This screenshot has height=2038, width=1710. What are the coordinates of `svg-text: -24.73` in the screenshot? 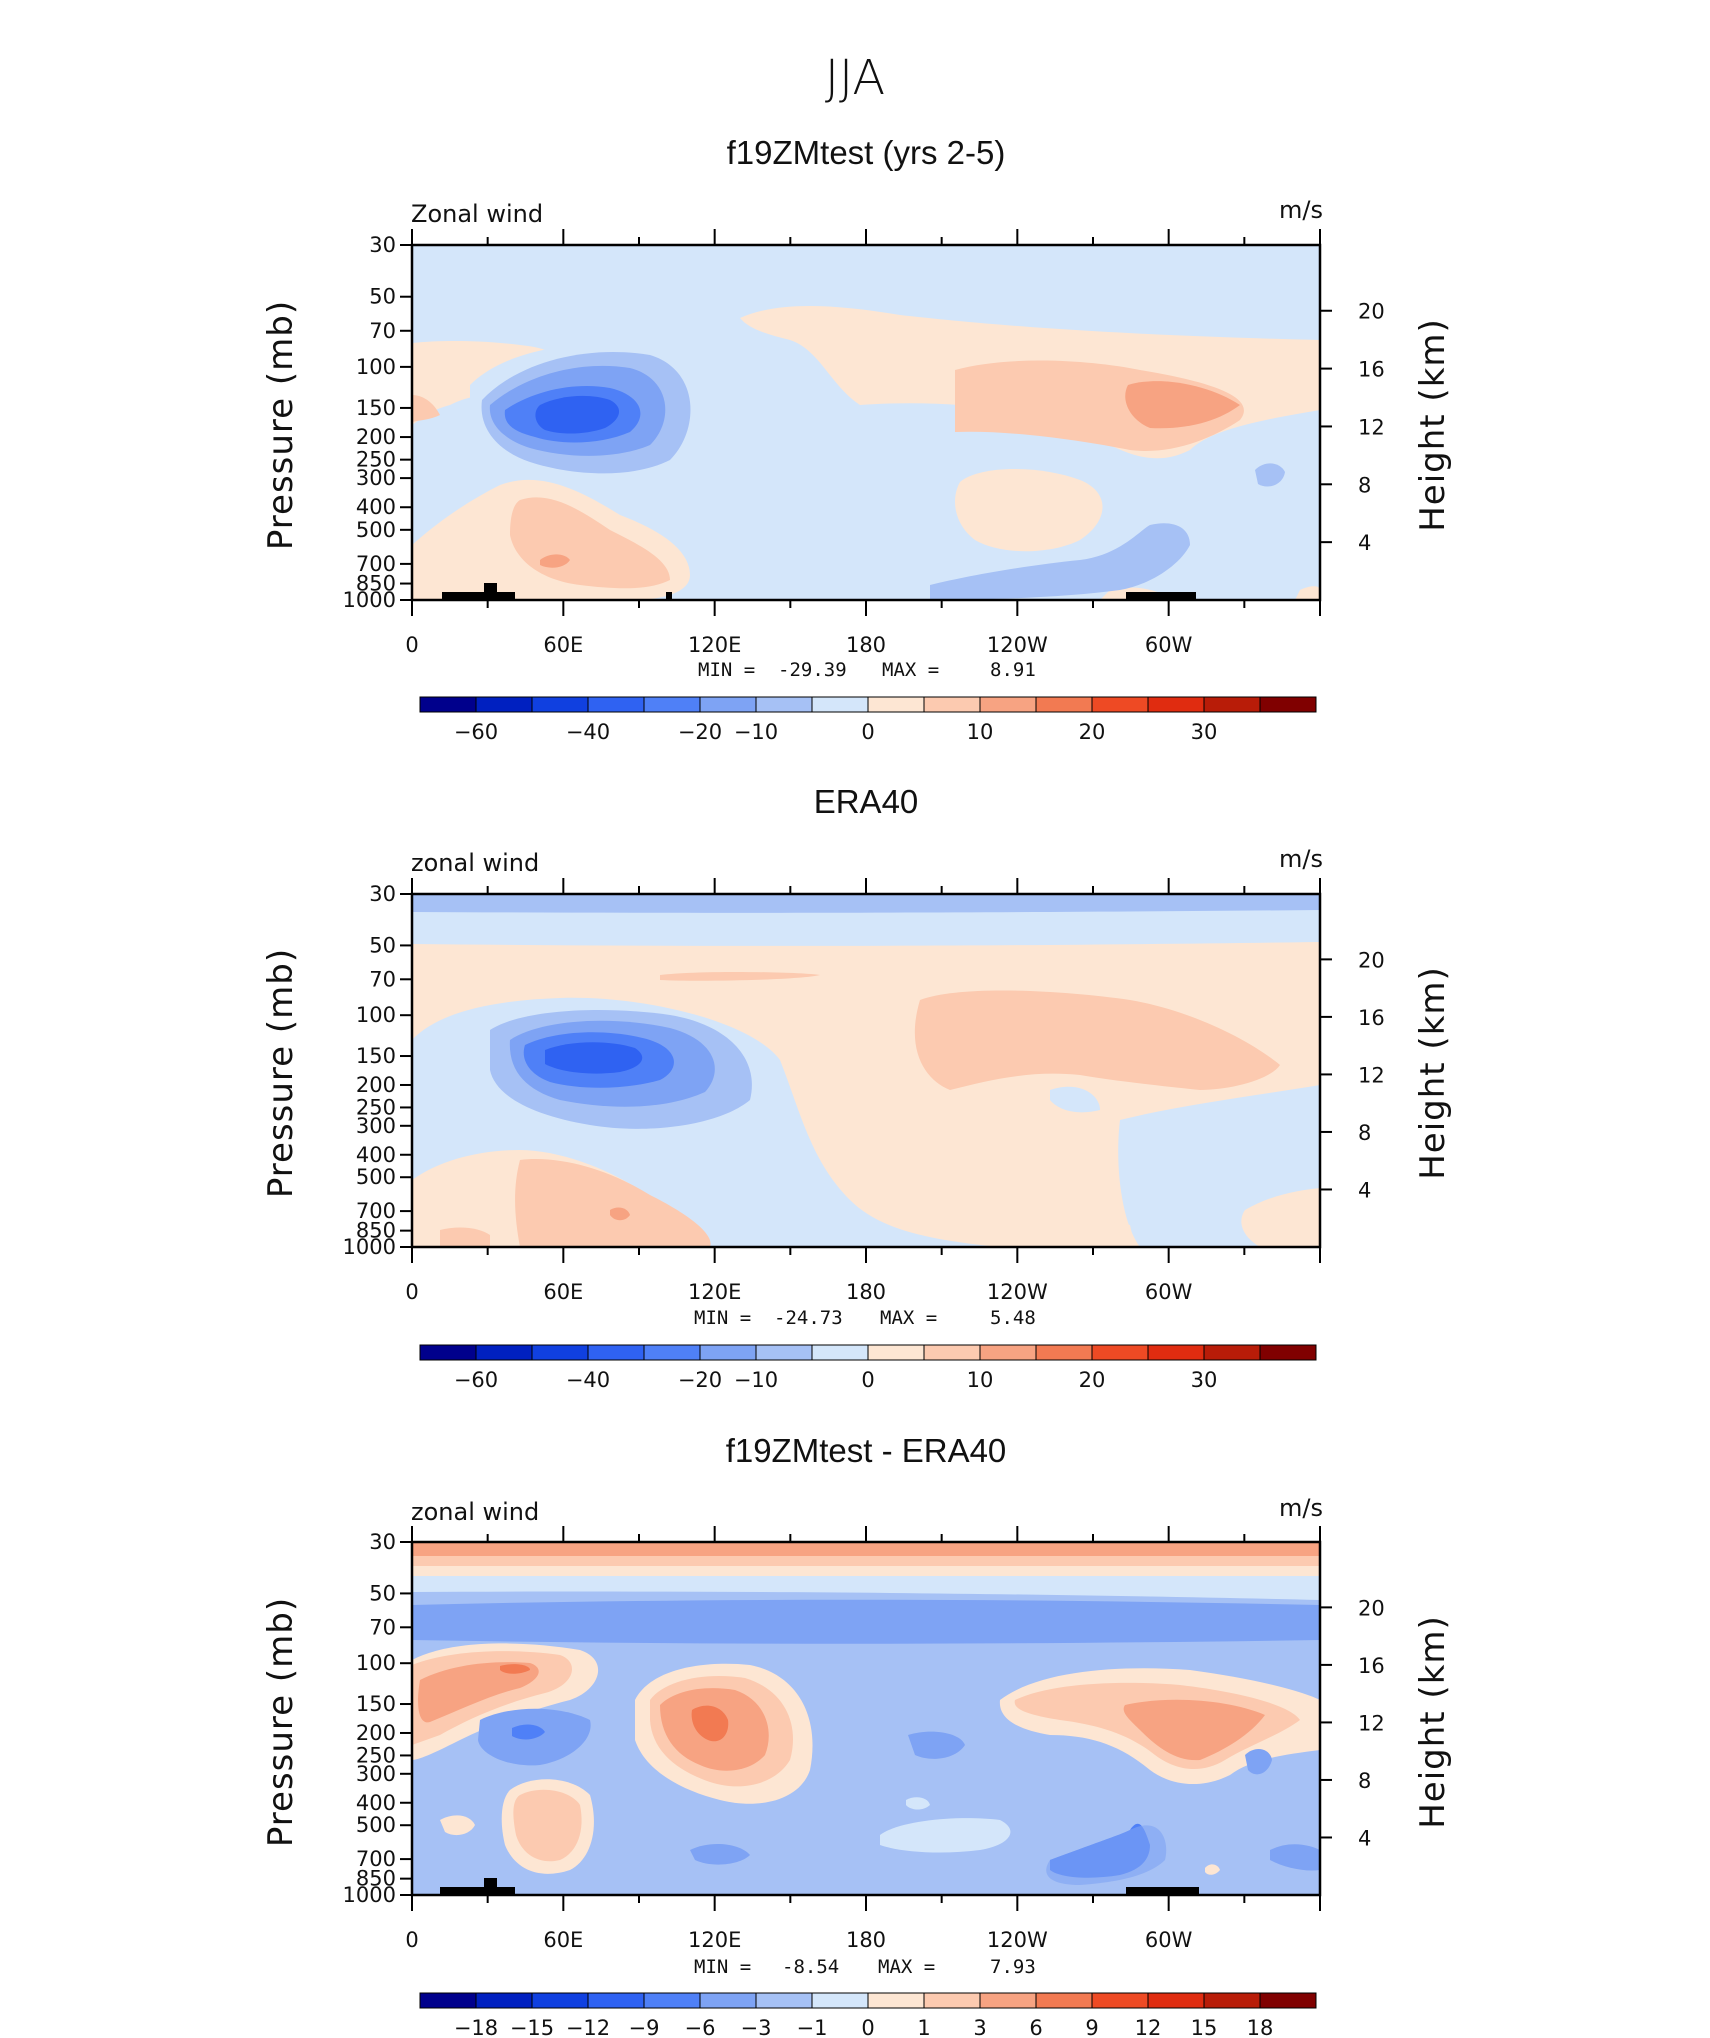 It's located at (808, 1318).